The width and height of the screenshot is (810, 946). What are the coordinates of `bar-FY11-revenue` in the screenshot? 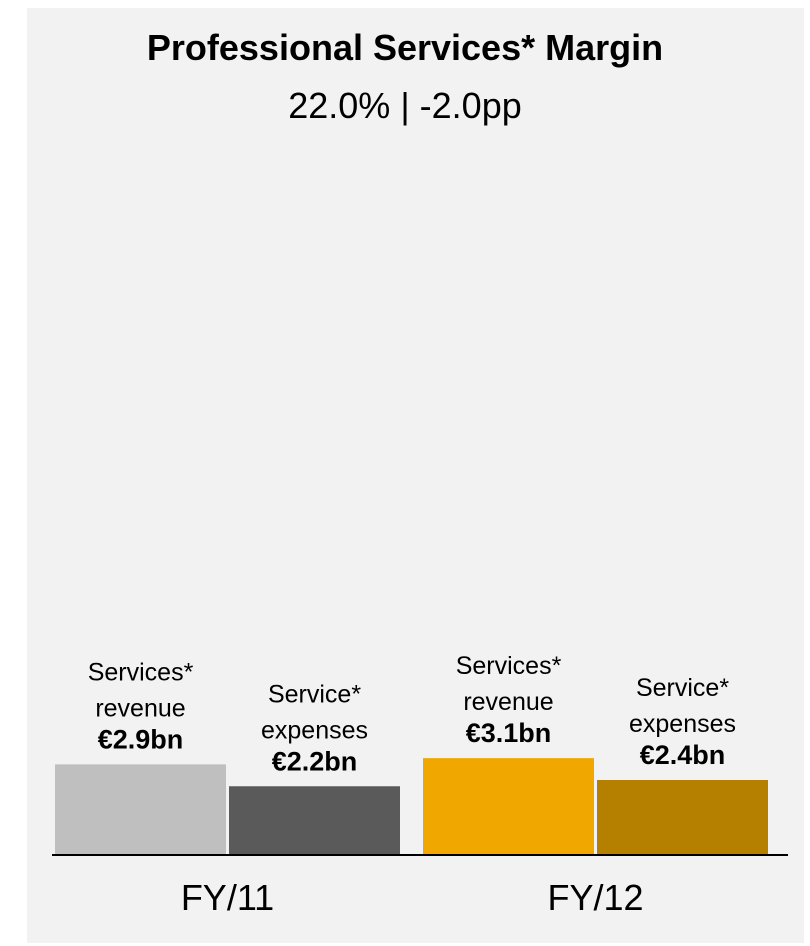 It's located at (140, 809).